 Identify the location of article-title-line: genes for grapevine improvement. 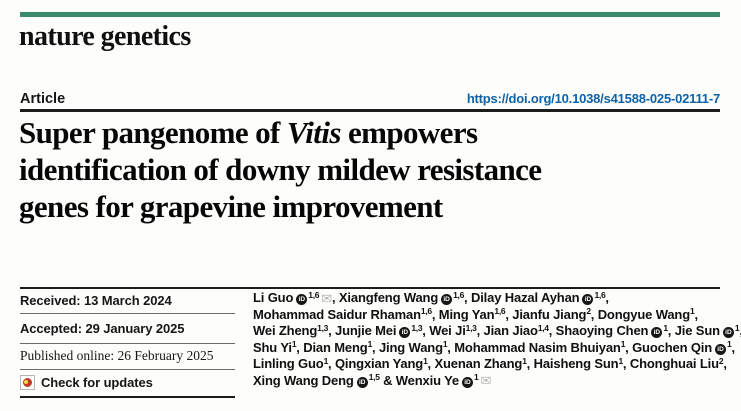
(231, 206).